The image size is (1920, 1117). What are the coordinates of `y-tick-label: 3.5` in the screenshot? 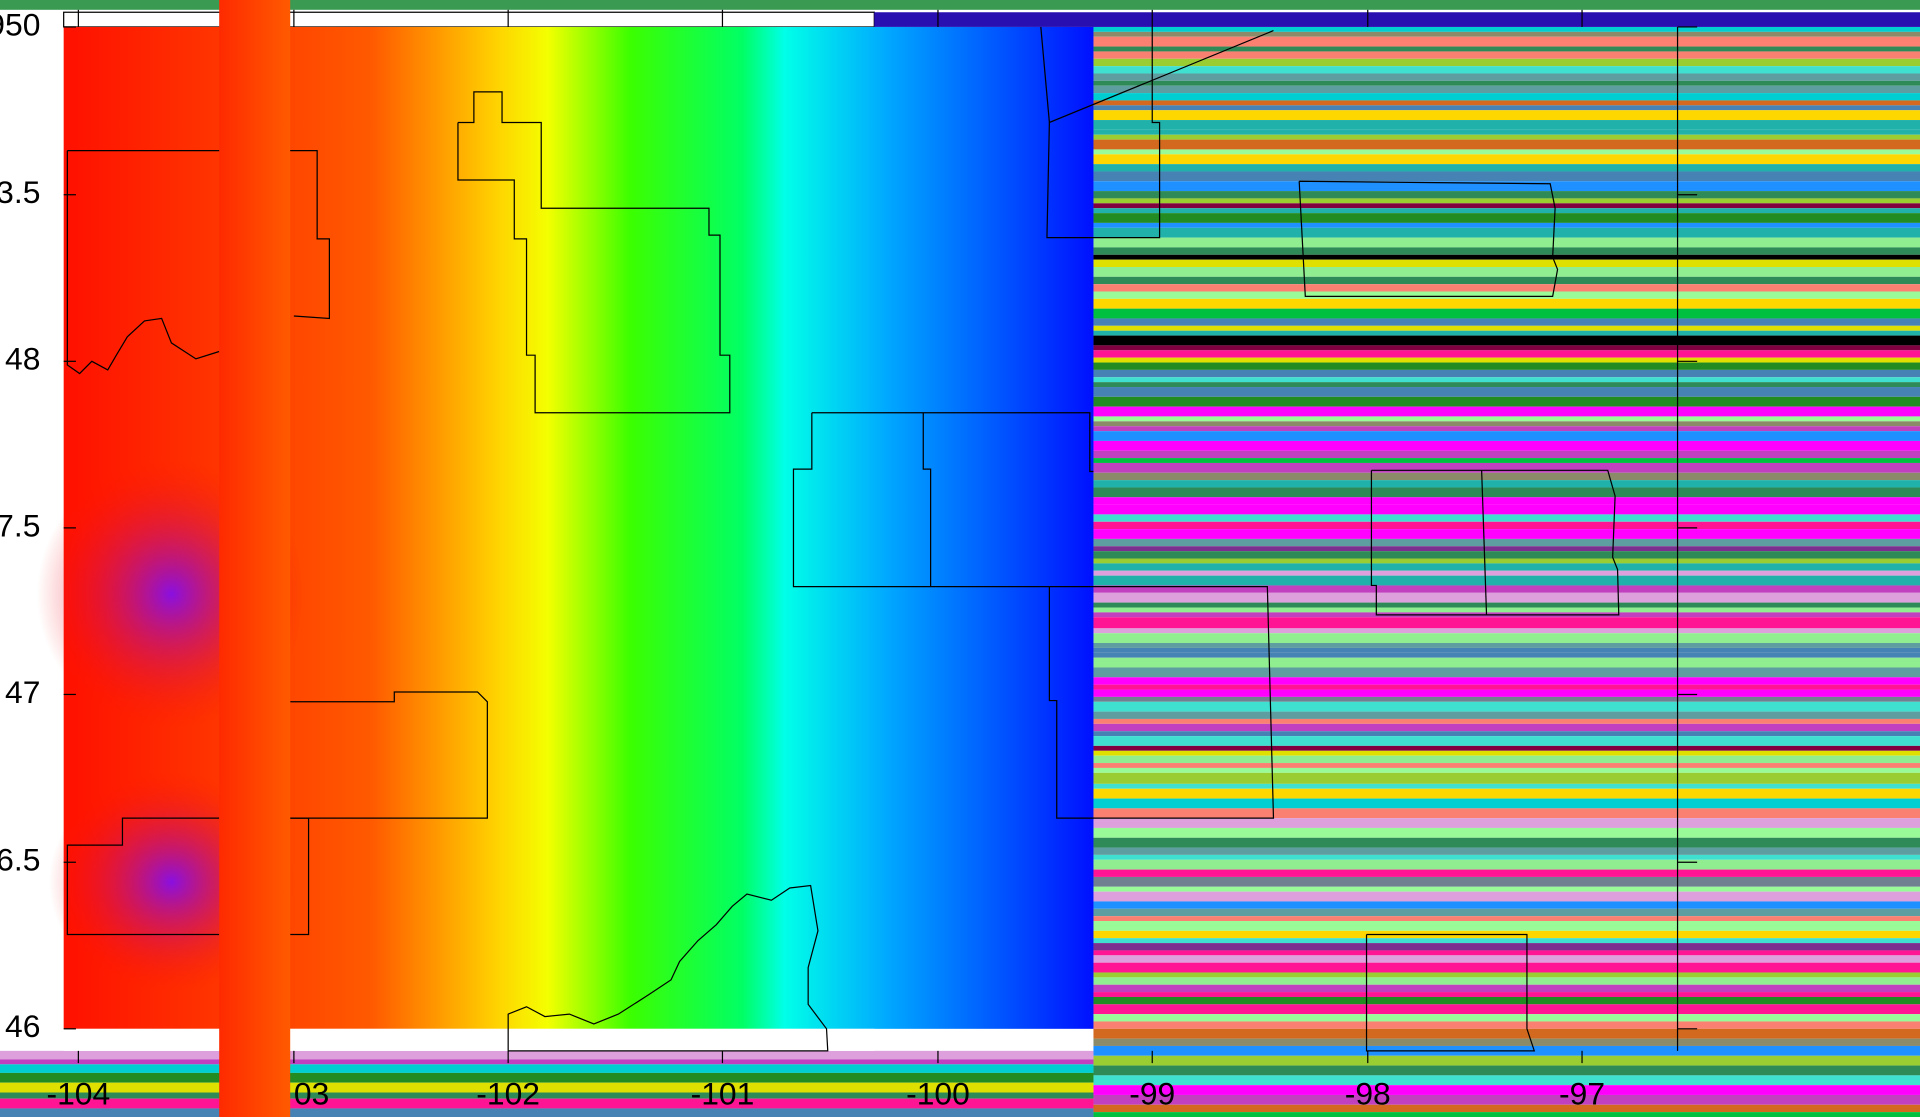 It's located at (20, 192).